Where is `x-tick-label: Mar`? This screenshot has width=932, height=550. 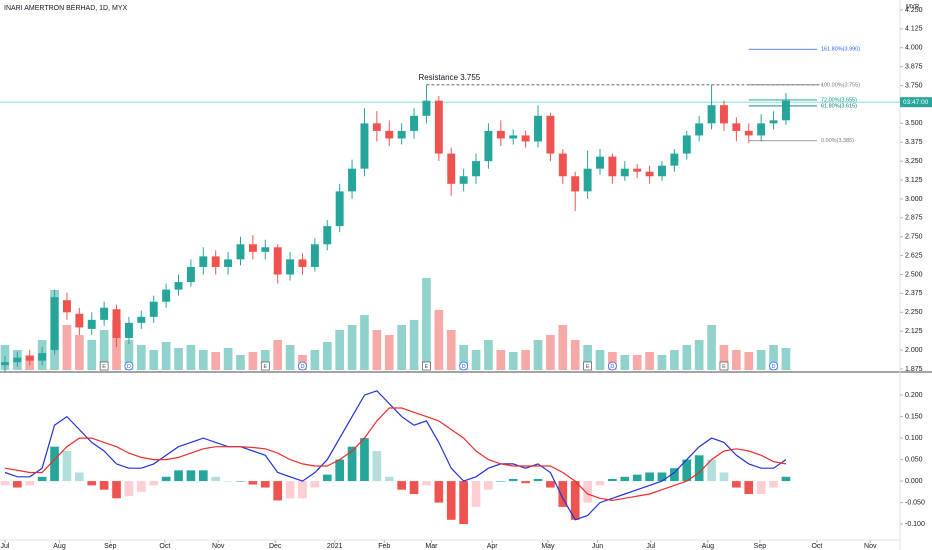
x-tick-label: Mar is located at coordinates (431, 546).